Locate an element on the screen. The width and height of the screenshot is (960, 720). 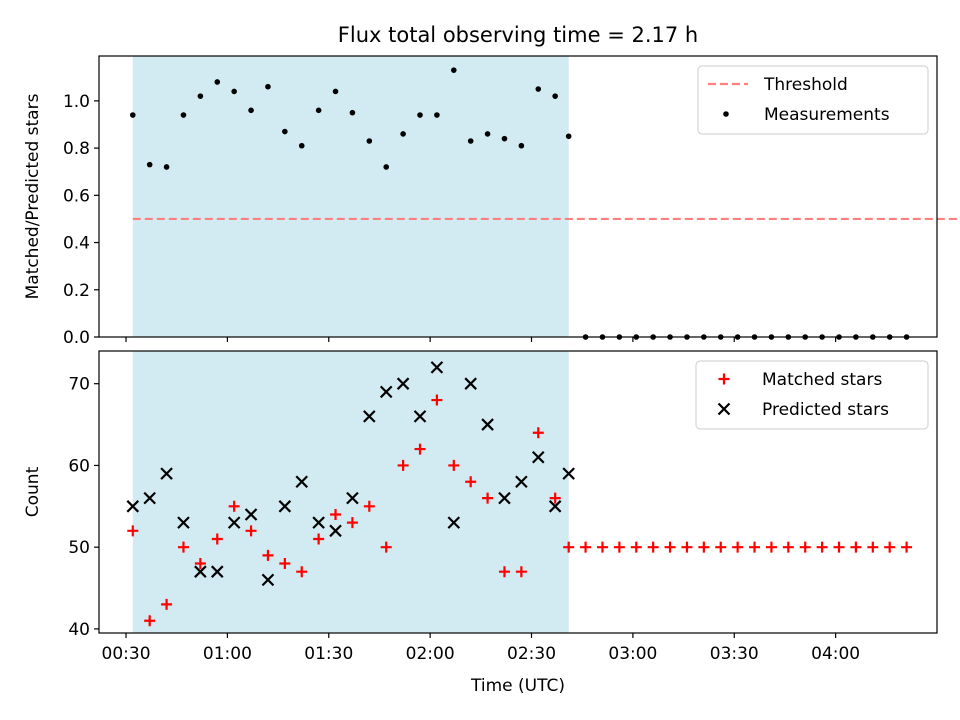
x-tick-label: 00:30 is located at coordinates (126, 654).